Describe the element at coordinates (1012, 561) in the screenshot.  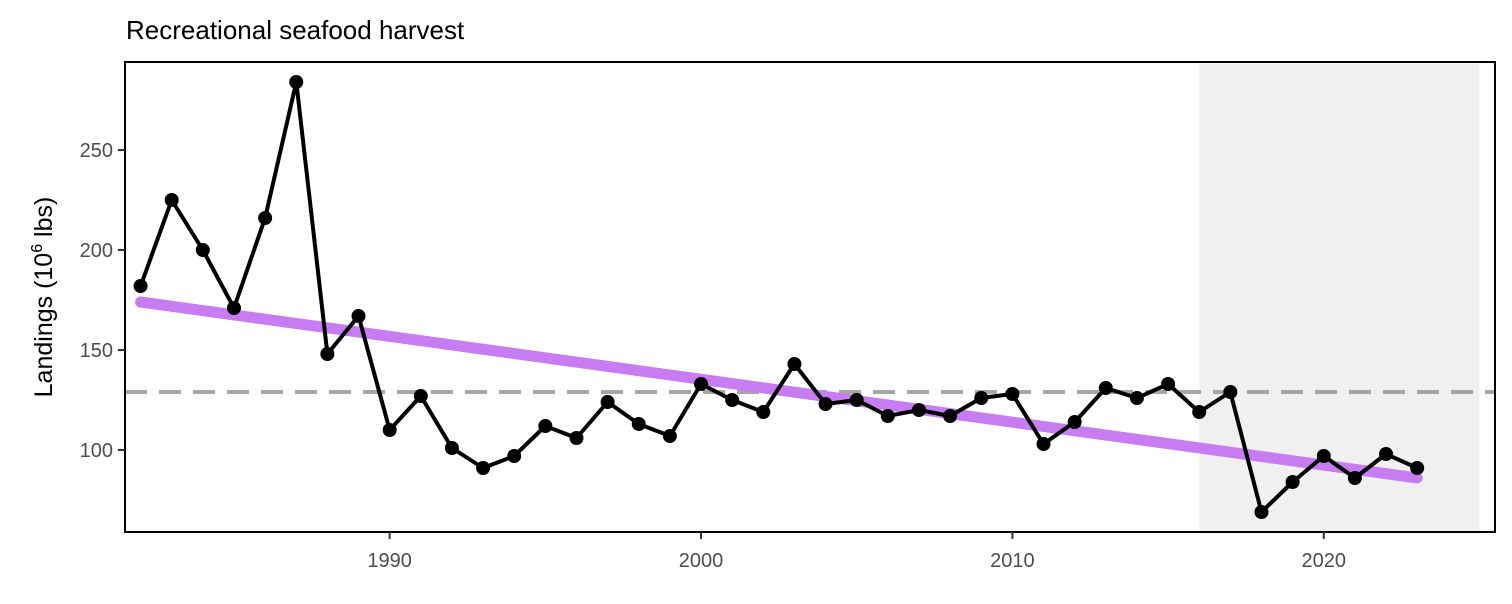
I see `x-tick-label: 2010` at that location.